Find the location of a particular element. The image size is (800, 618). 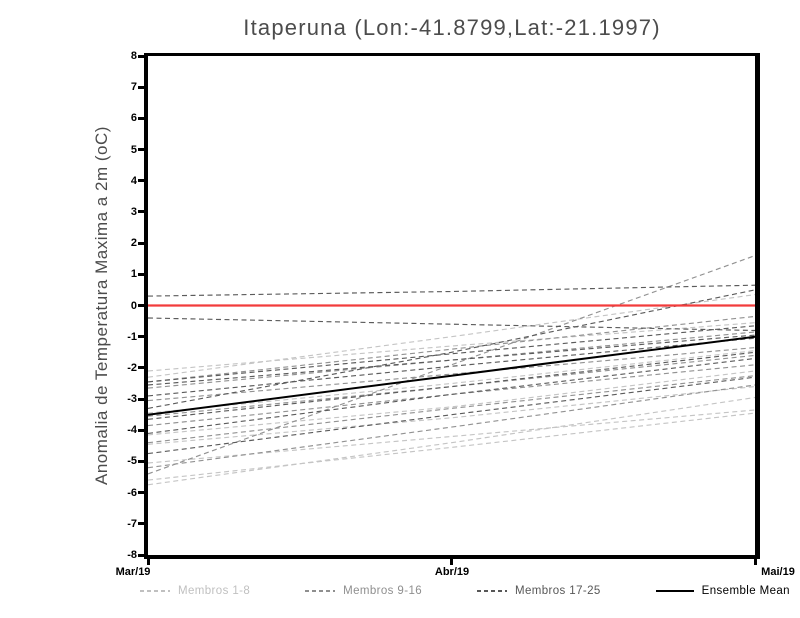

ensemble-mean-line is located at coordinates (451, 375).